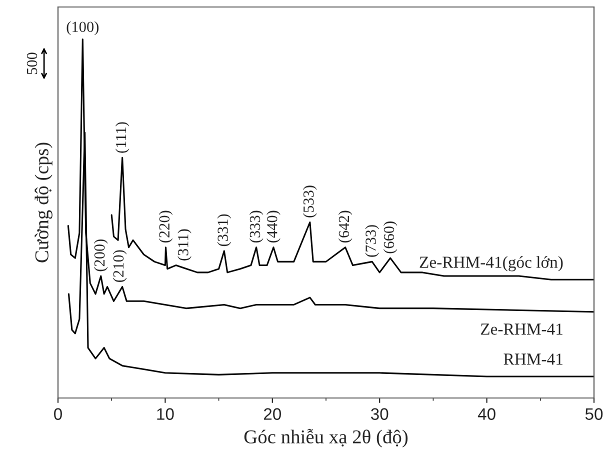 This screenshot has width=606, height=459. Describe the element at coordinates (345, 226) in the screenshot. I see `annotation: (642)` at that location.